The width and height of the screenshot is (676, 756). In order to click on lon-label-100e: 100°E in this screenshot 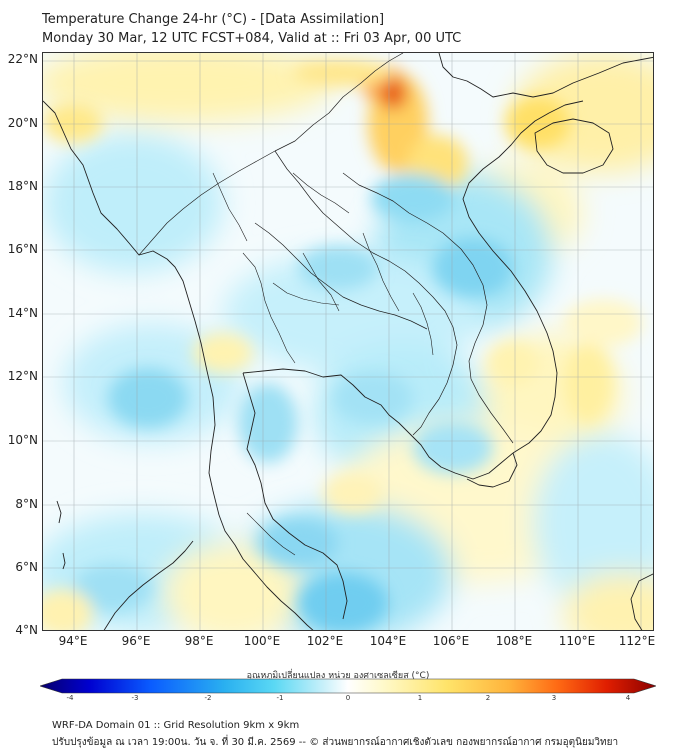, I will do `click(262, 641)`.